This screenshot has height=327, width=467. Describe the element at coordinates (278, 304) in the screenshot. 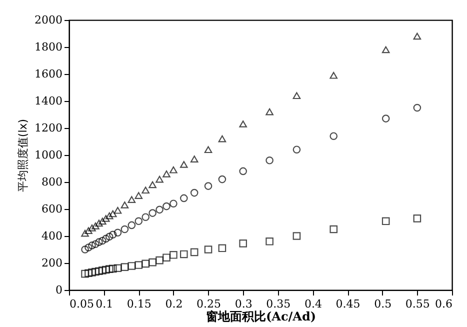

I see `x-tick-label: 0.35` at that location.